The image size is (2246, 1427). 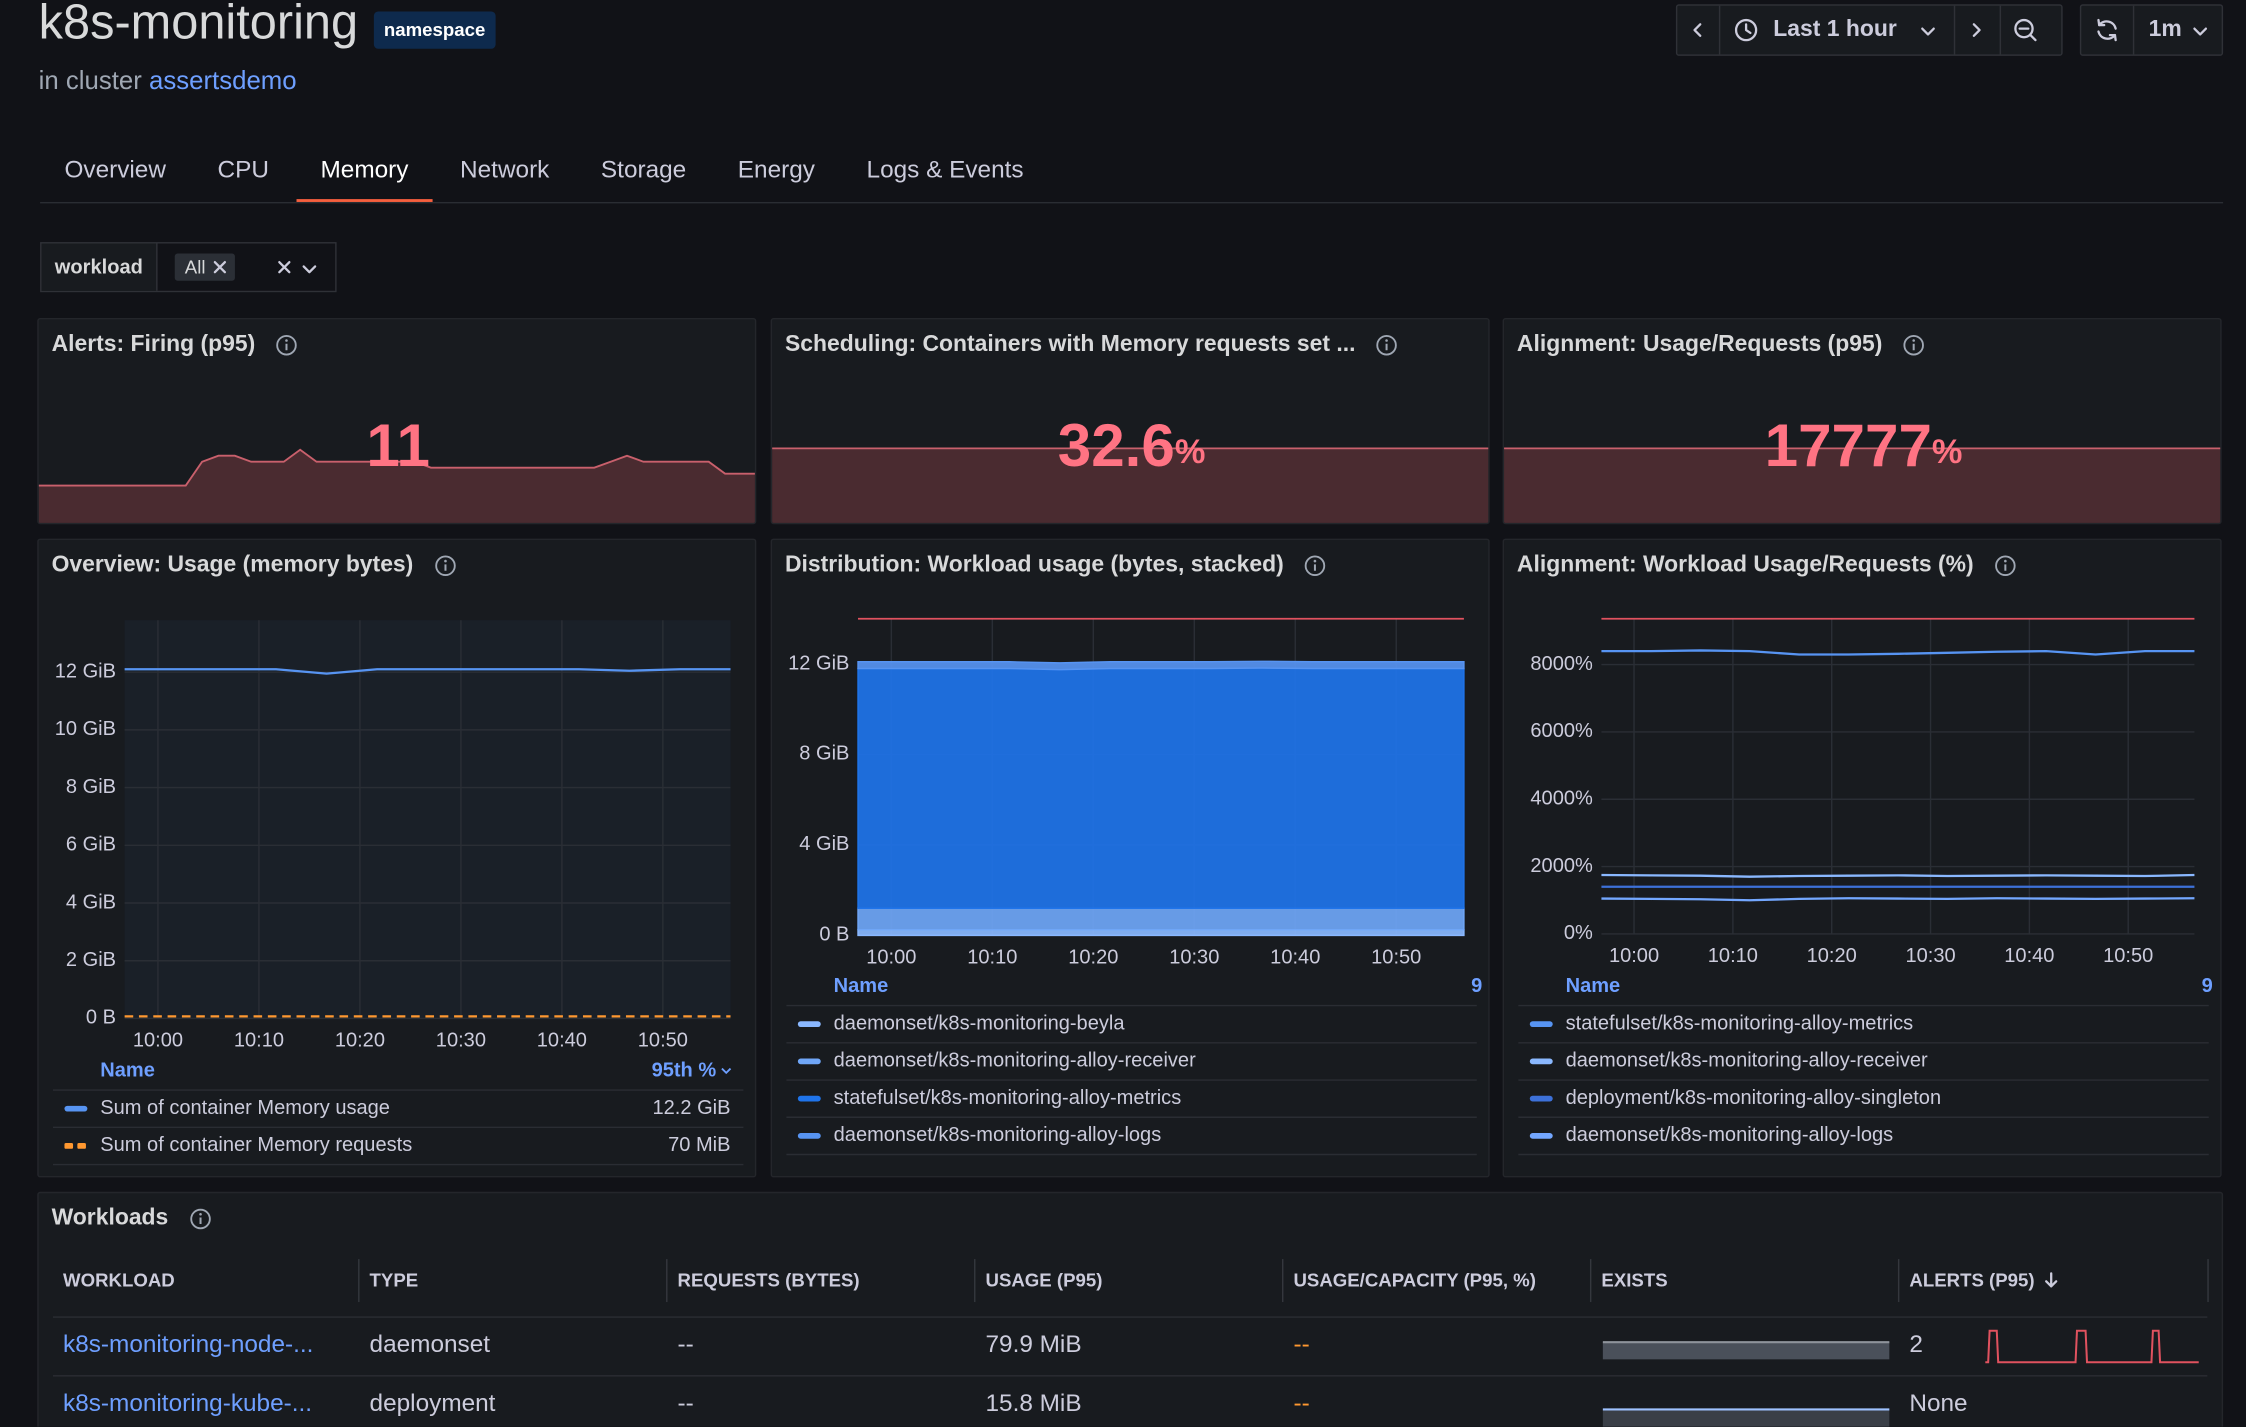 I want to click on legend-label: daemonset/k8s-monitoring-alloy-receiver, so click(x=1015, y=1061).